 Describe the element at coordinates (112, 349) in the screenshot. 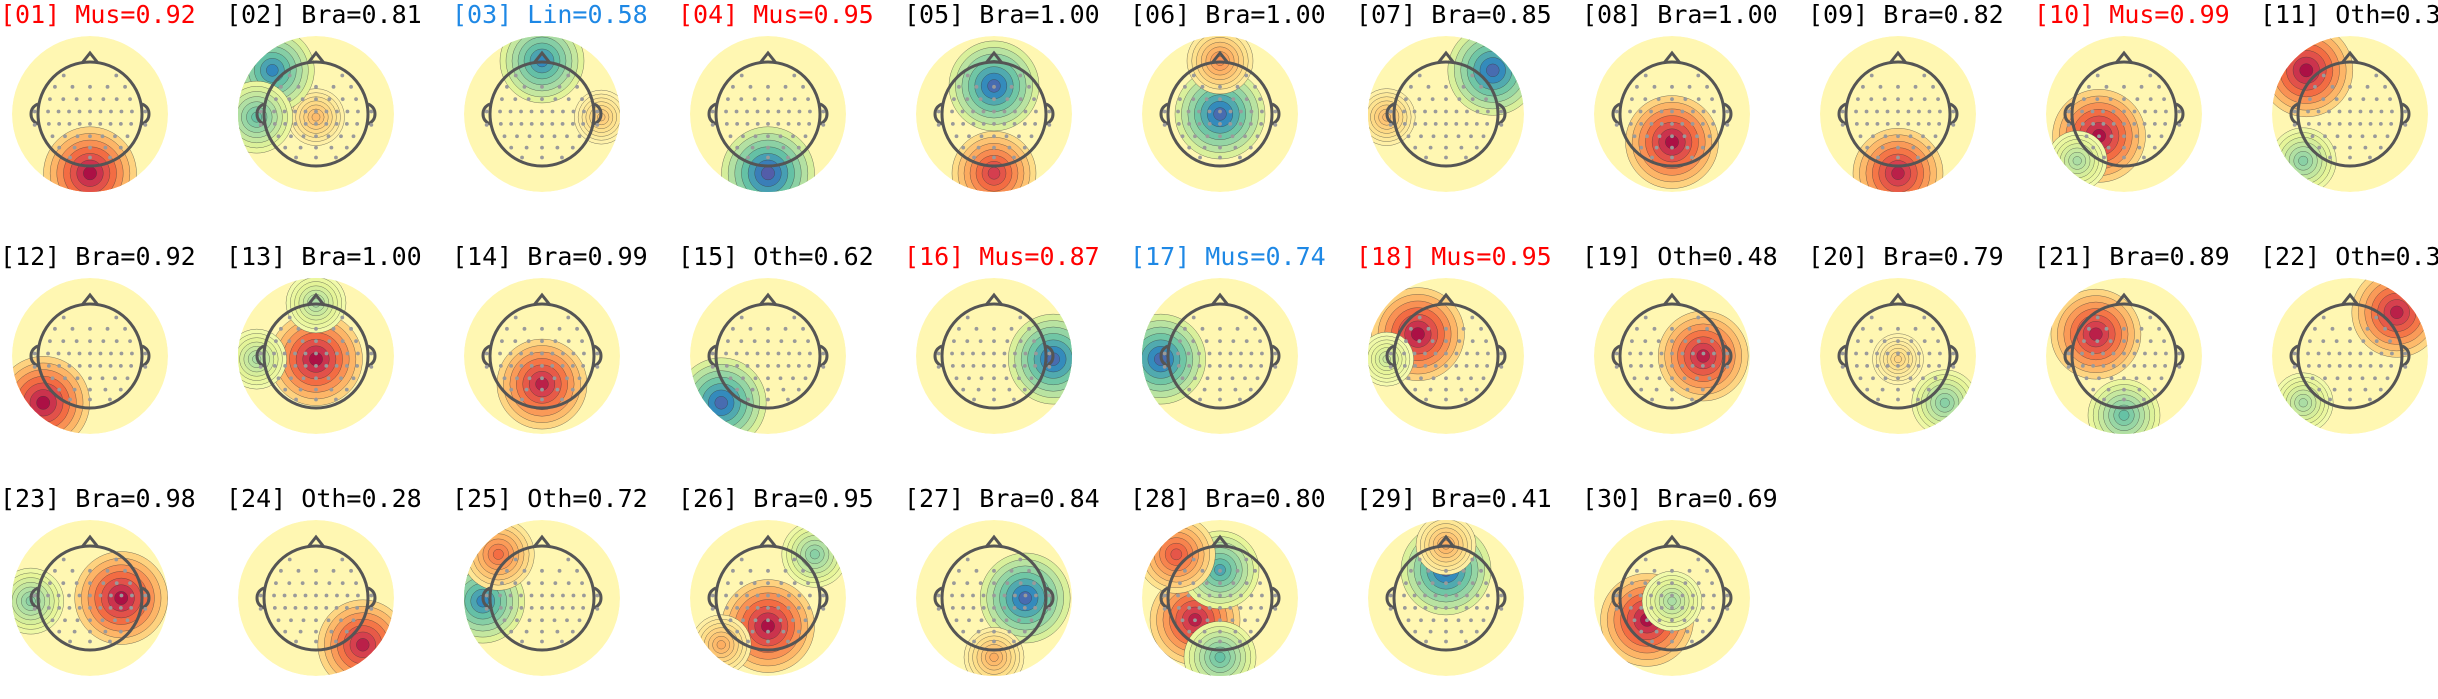

I see `component-cell: [12] Bra=0.92` at that location.